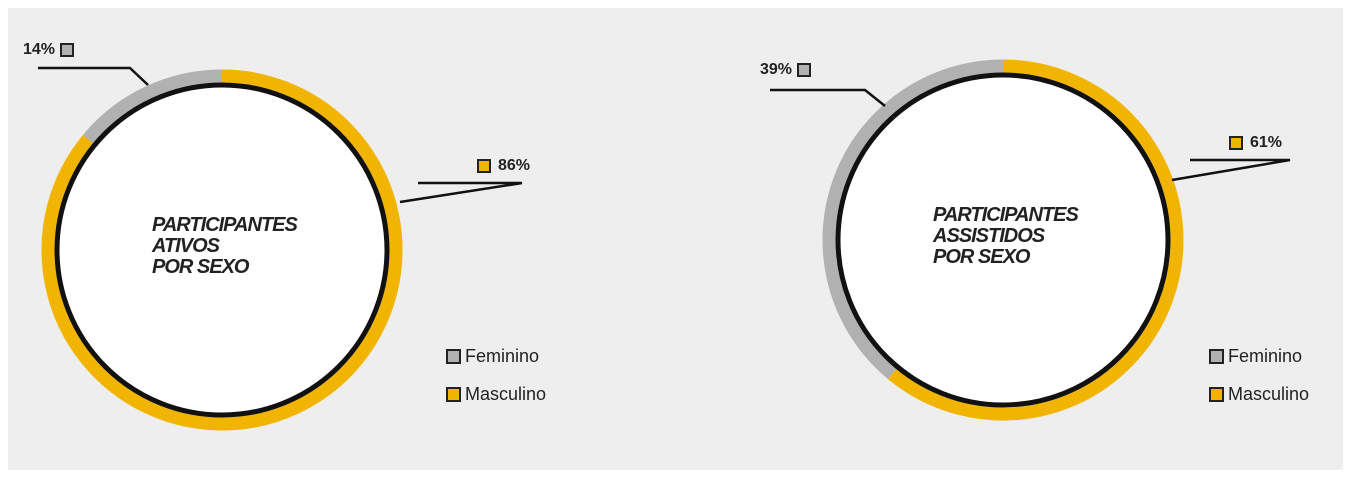 The height and width of the screenshot is (477, 1351). I want to click on chart-title: PARTICIPANTES ASSISTIDOS POR SEXO, so click(1006, 236).